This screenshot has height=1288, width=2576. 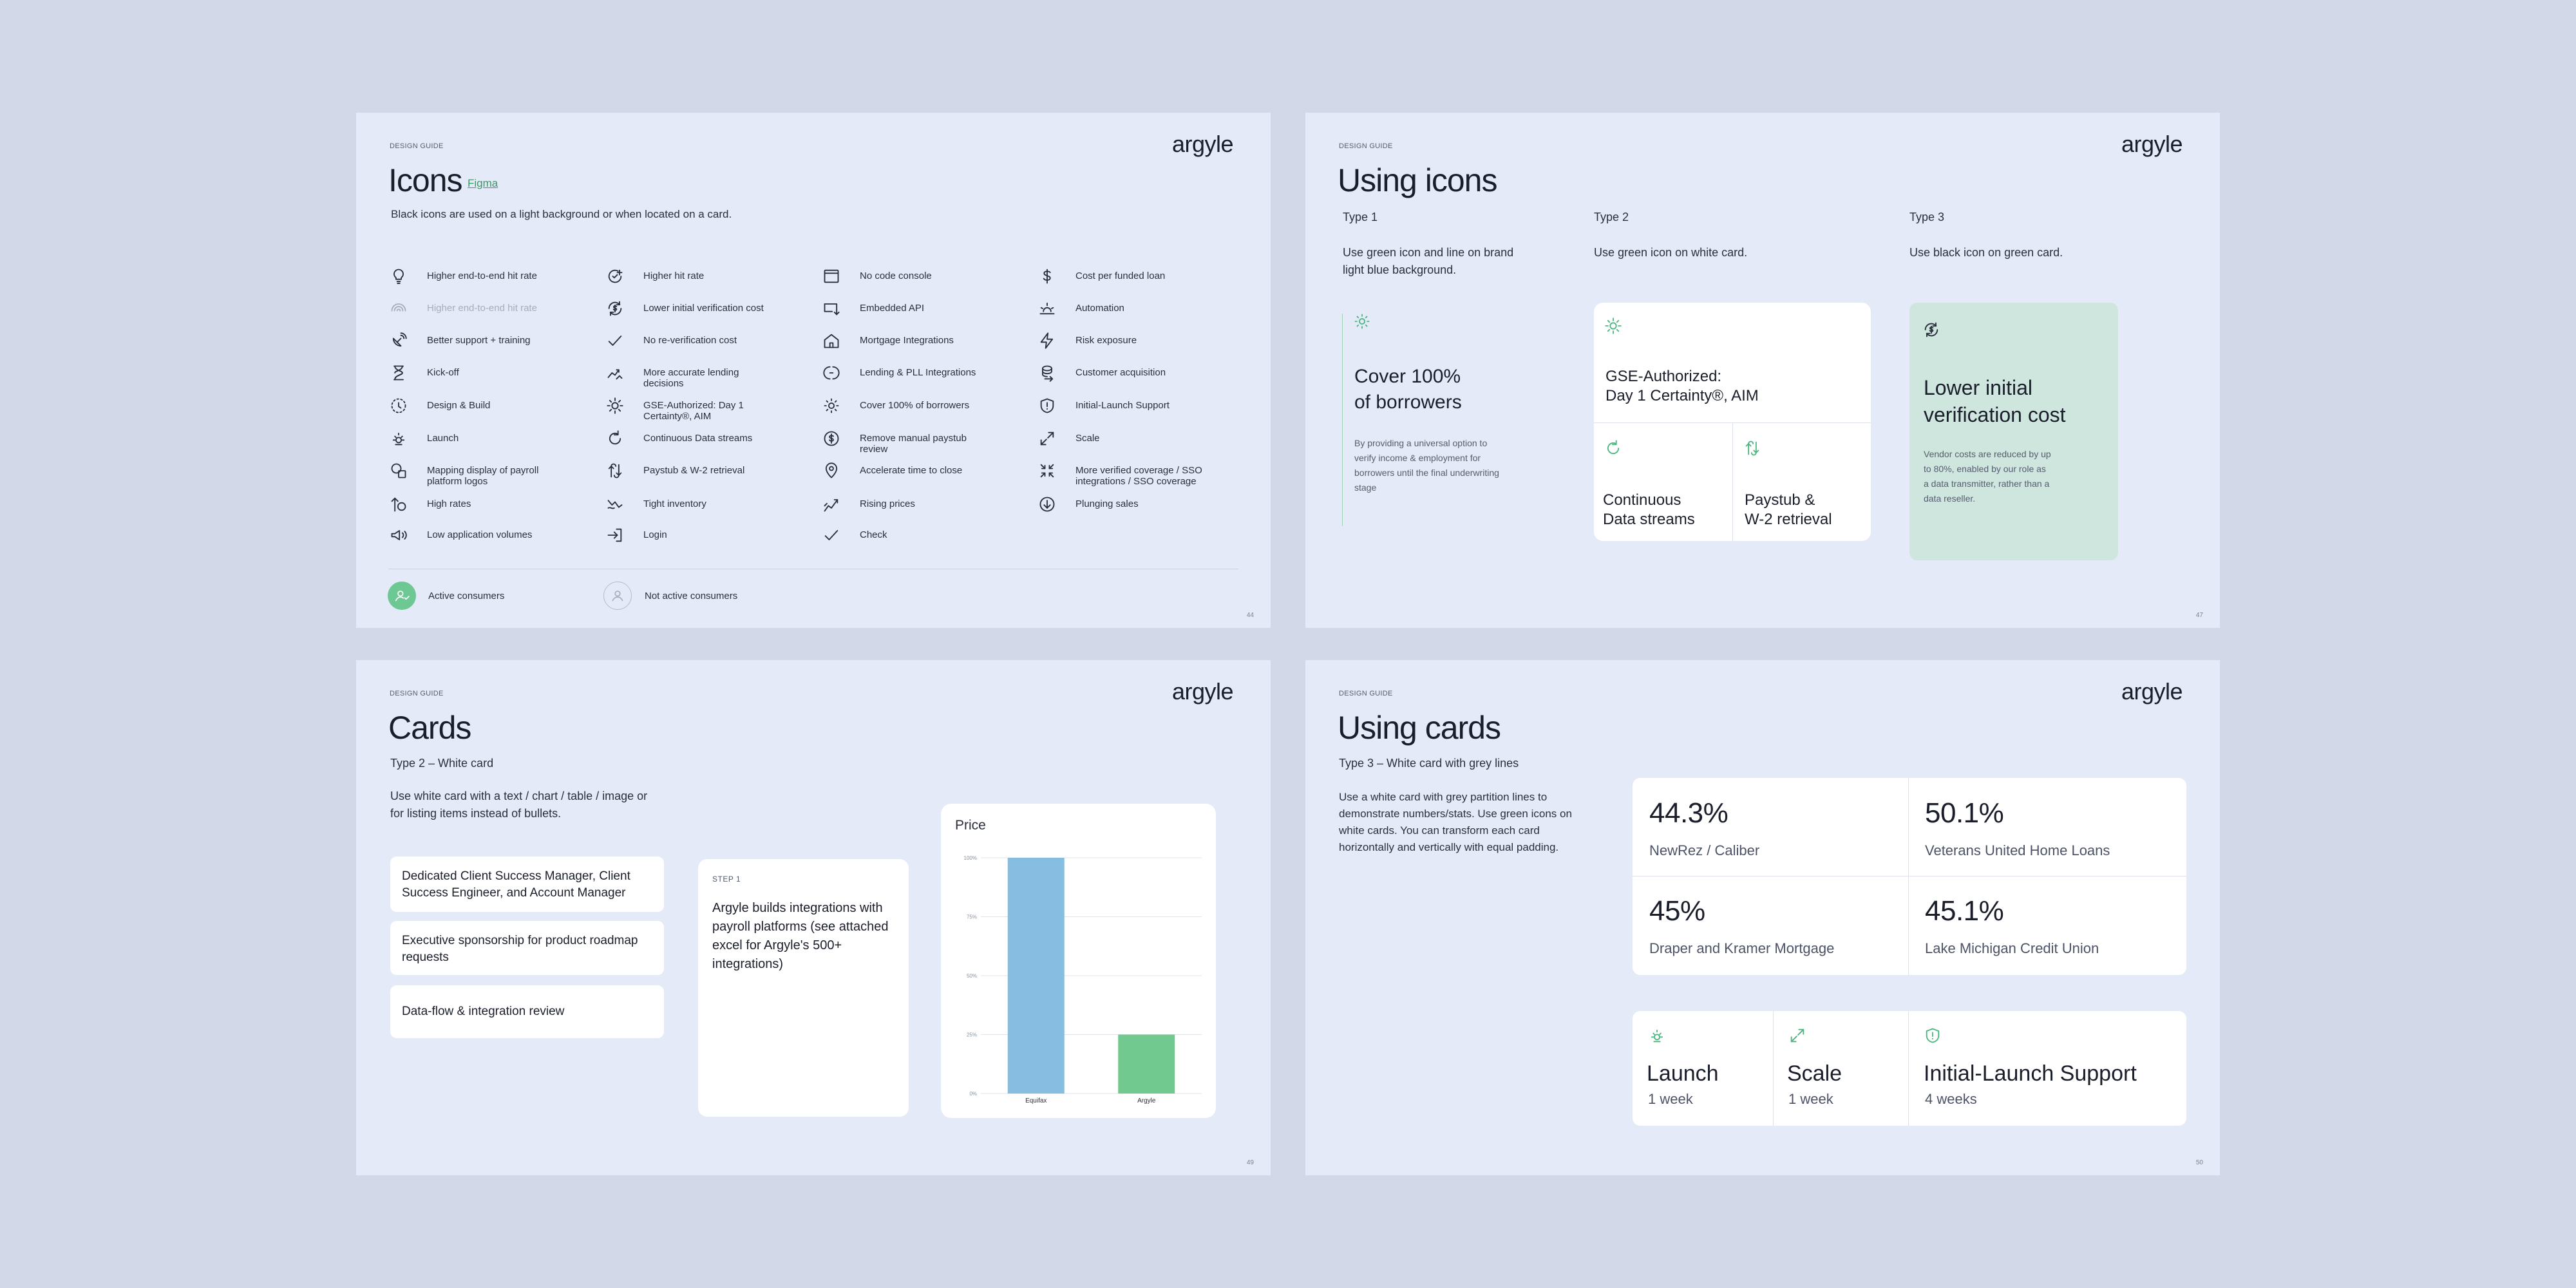 What do you see at coordinates (615, 341) in the screenshot?
I see `checkmark-icon` at bounding box center [615, 341].